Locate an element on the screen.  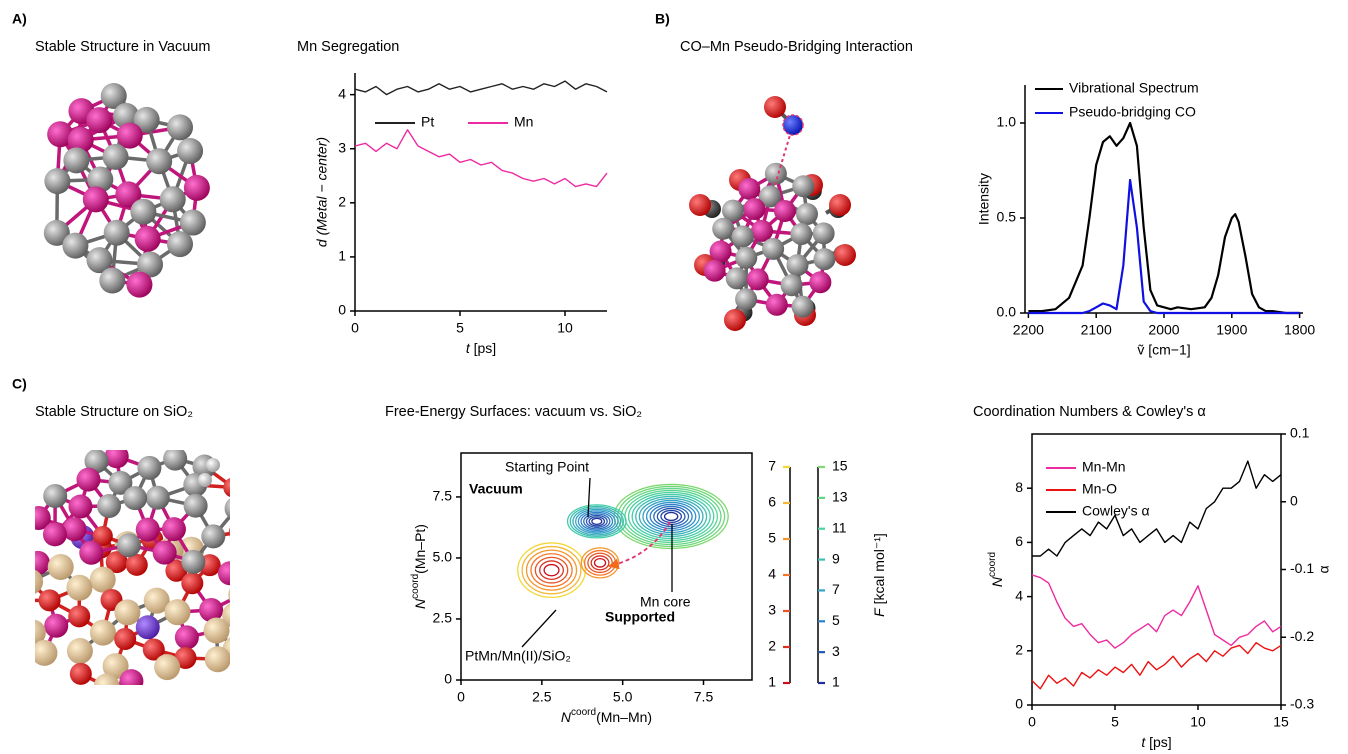
panel-title: Stable Structure in Vacuum is located at coordinates (122, 47).